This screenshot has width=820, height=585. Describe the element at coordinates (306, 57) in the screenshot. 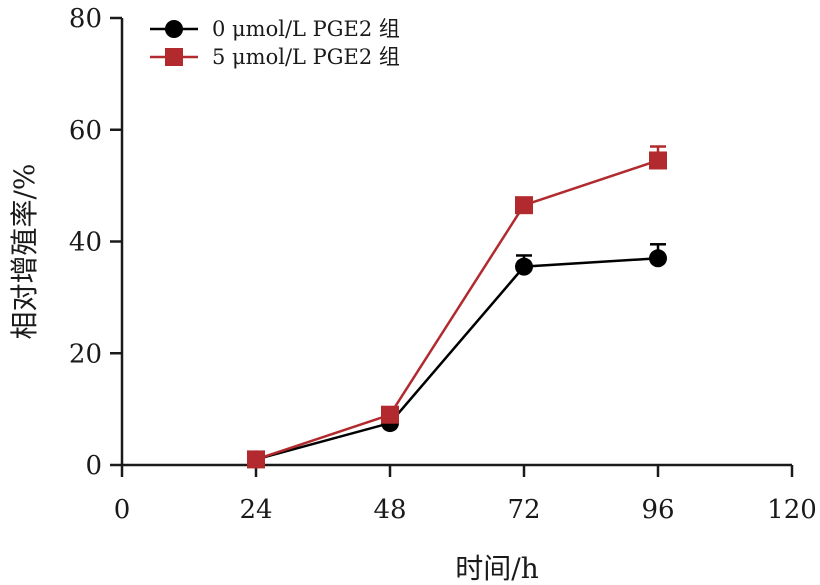

I see `legend-label: 5 μmol/L PGE2 组` at that location.